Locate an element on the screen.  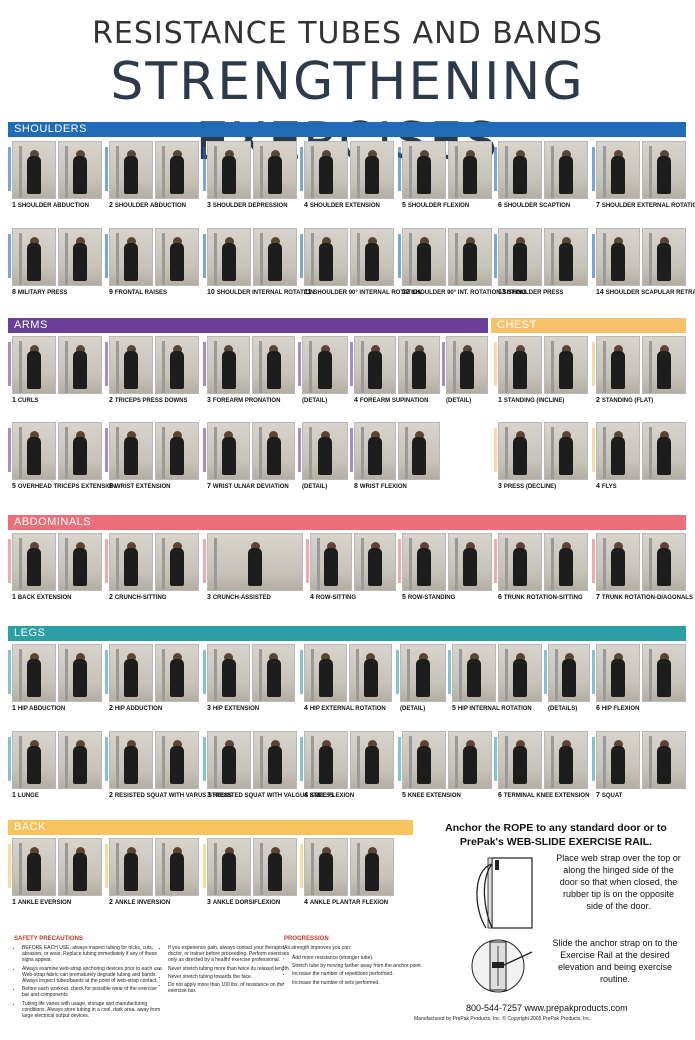
exercise-shoulders-9: 9 FRONTAL RAISES is located at coordinates (152, 262).